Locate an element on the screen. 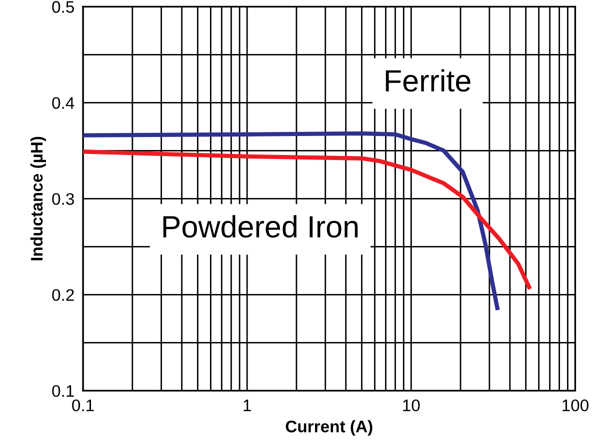 The image size is (593, 444). x-axis-title: Current (A) is located at coordinates (329, 428).